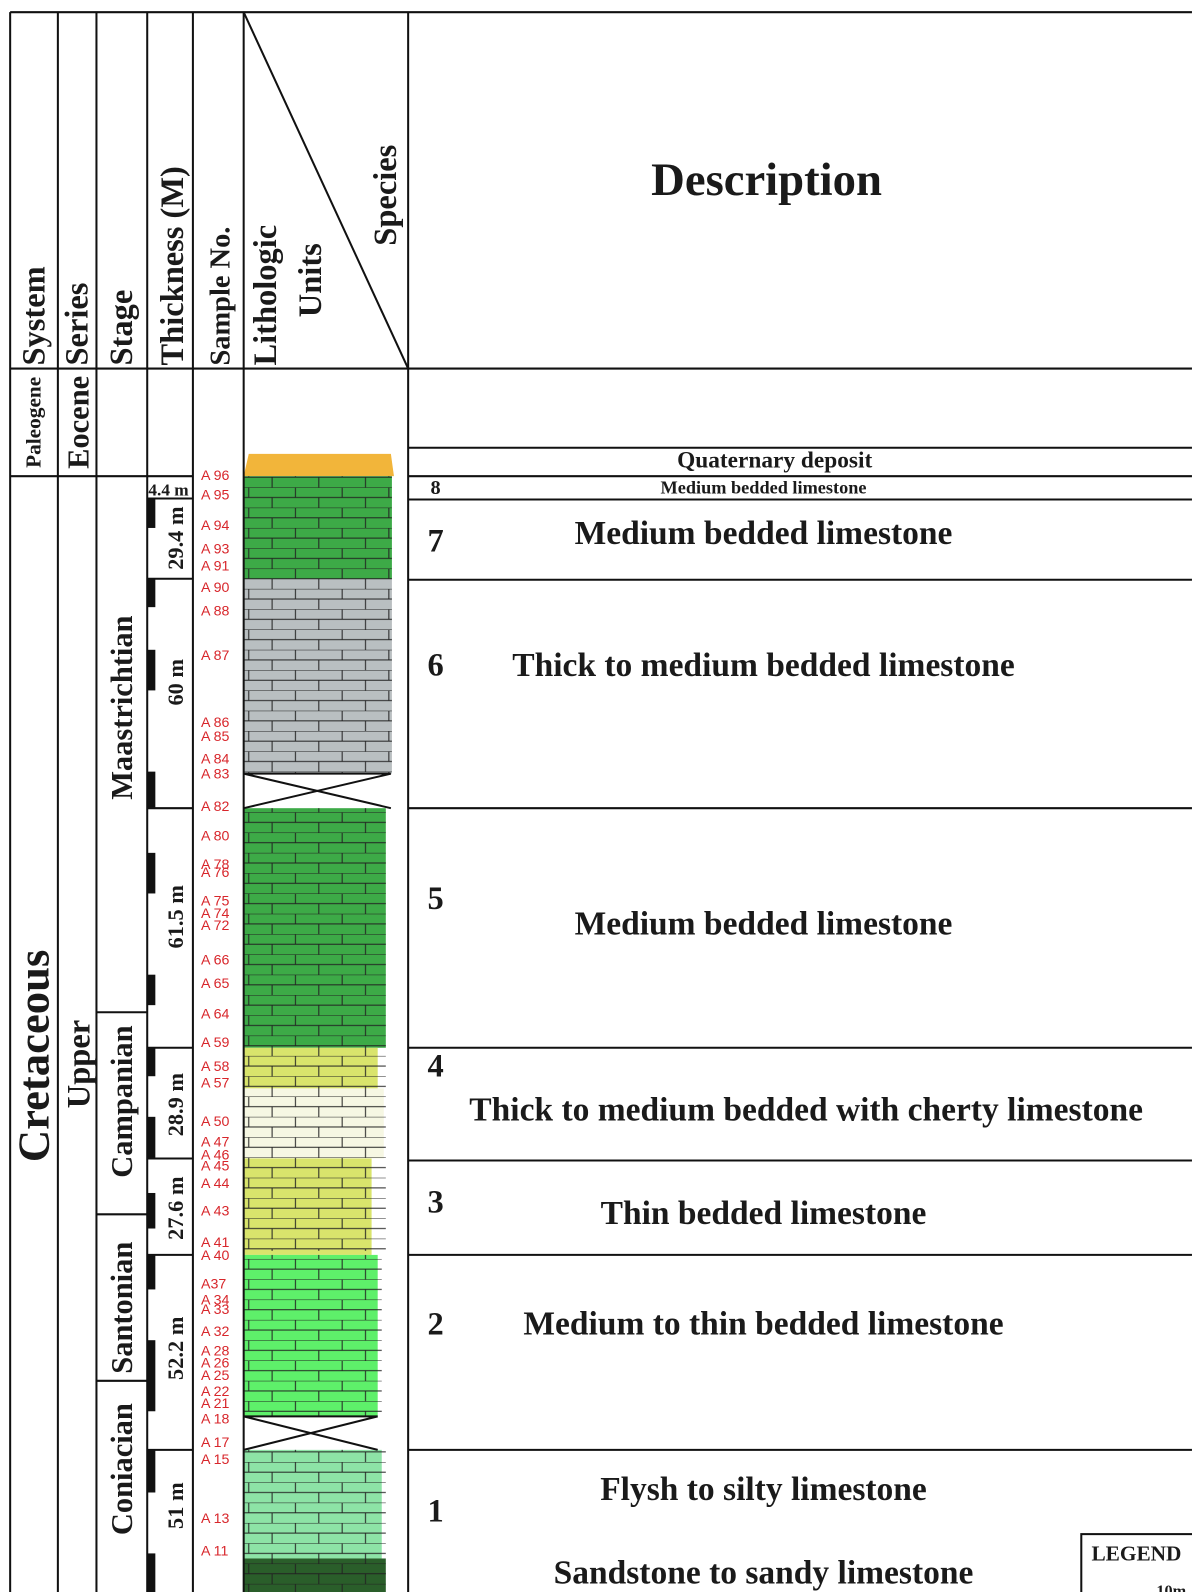 Image resolution: width=1192 pixels, height=1592 pixels. I want to click on unit-number: 3, so click(435, 1203).